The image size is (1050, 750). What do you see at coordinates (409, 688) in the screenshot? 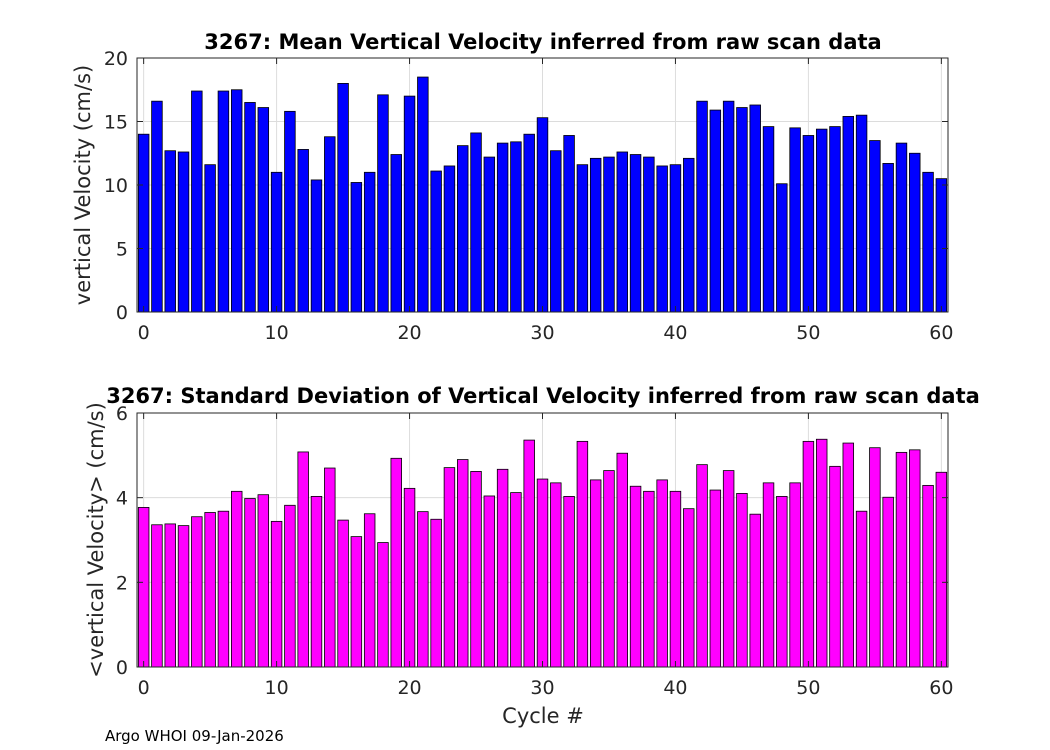
I see `x-tick-label: 20` at bounding box center [409, 688].